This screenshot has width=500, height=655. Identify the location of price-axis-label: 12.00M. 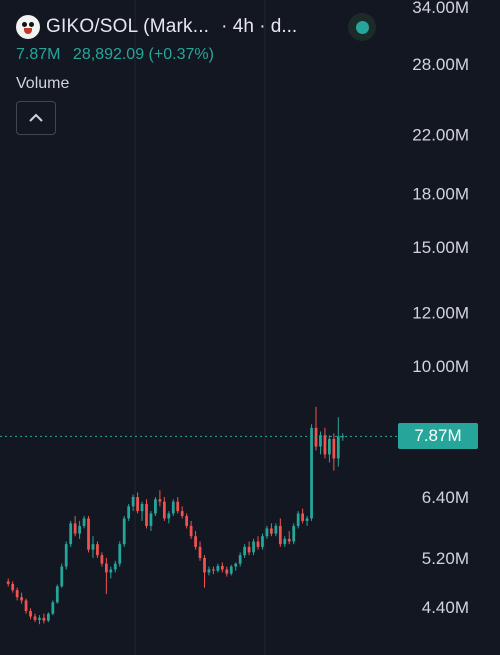
(440, 312).